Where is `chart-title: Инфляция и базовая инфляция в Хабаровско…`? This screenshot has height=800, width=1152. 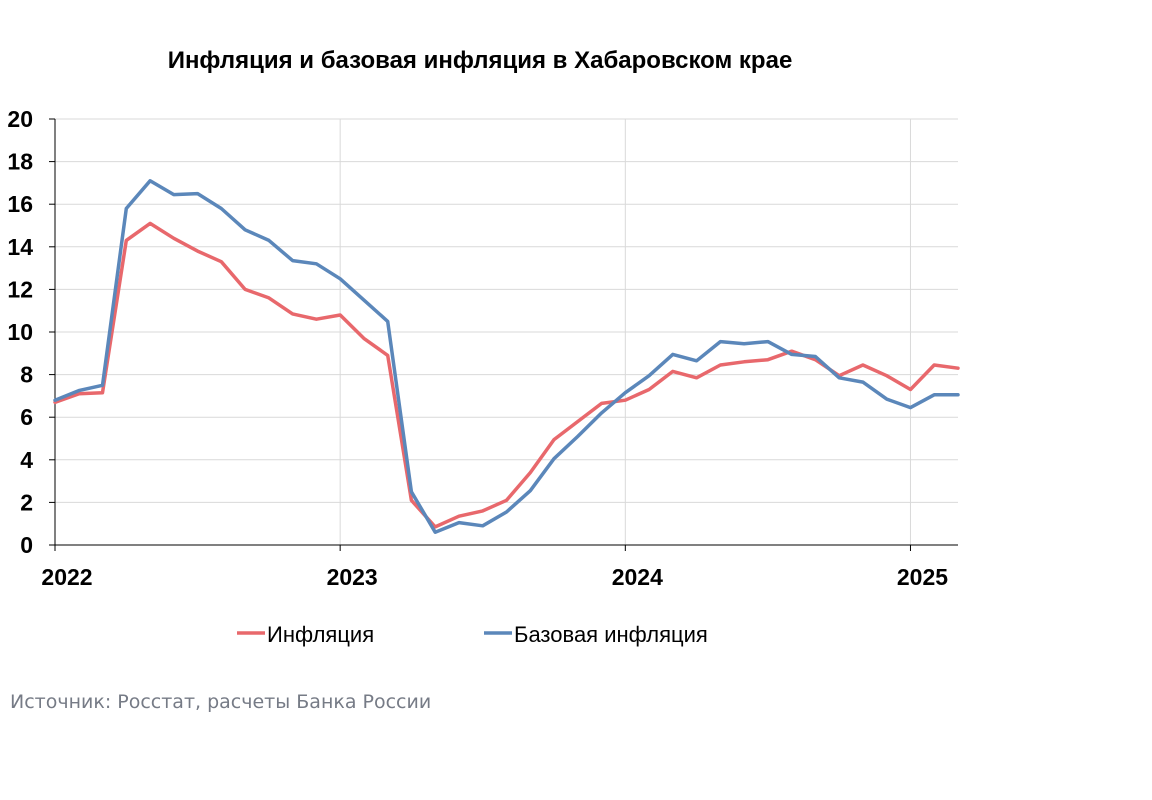
chart-title: Инфляция и базовая инфляция в Хабаровско… is located at coordinates (480, 60).